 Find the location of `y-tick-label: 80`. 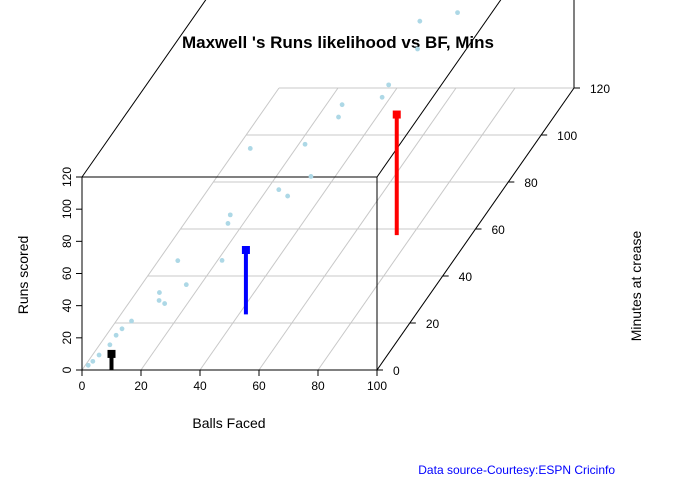

y-tick-label: 80 is located at coordinates (67, 241).